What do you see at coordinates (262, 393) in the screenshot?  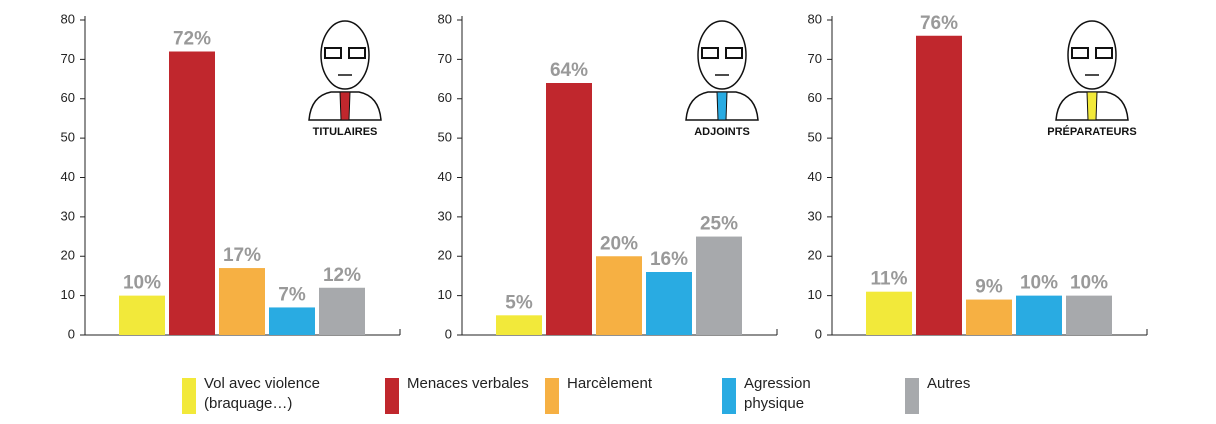 I see `legend-label: Vol avec violence (braquage…)` at bounding box center [262, 393].